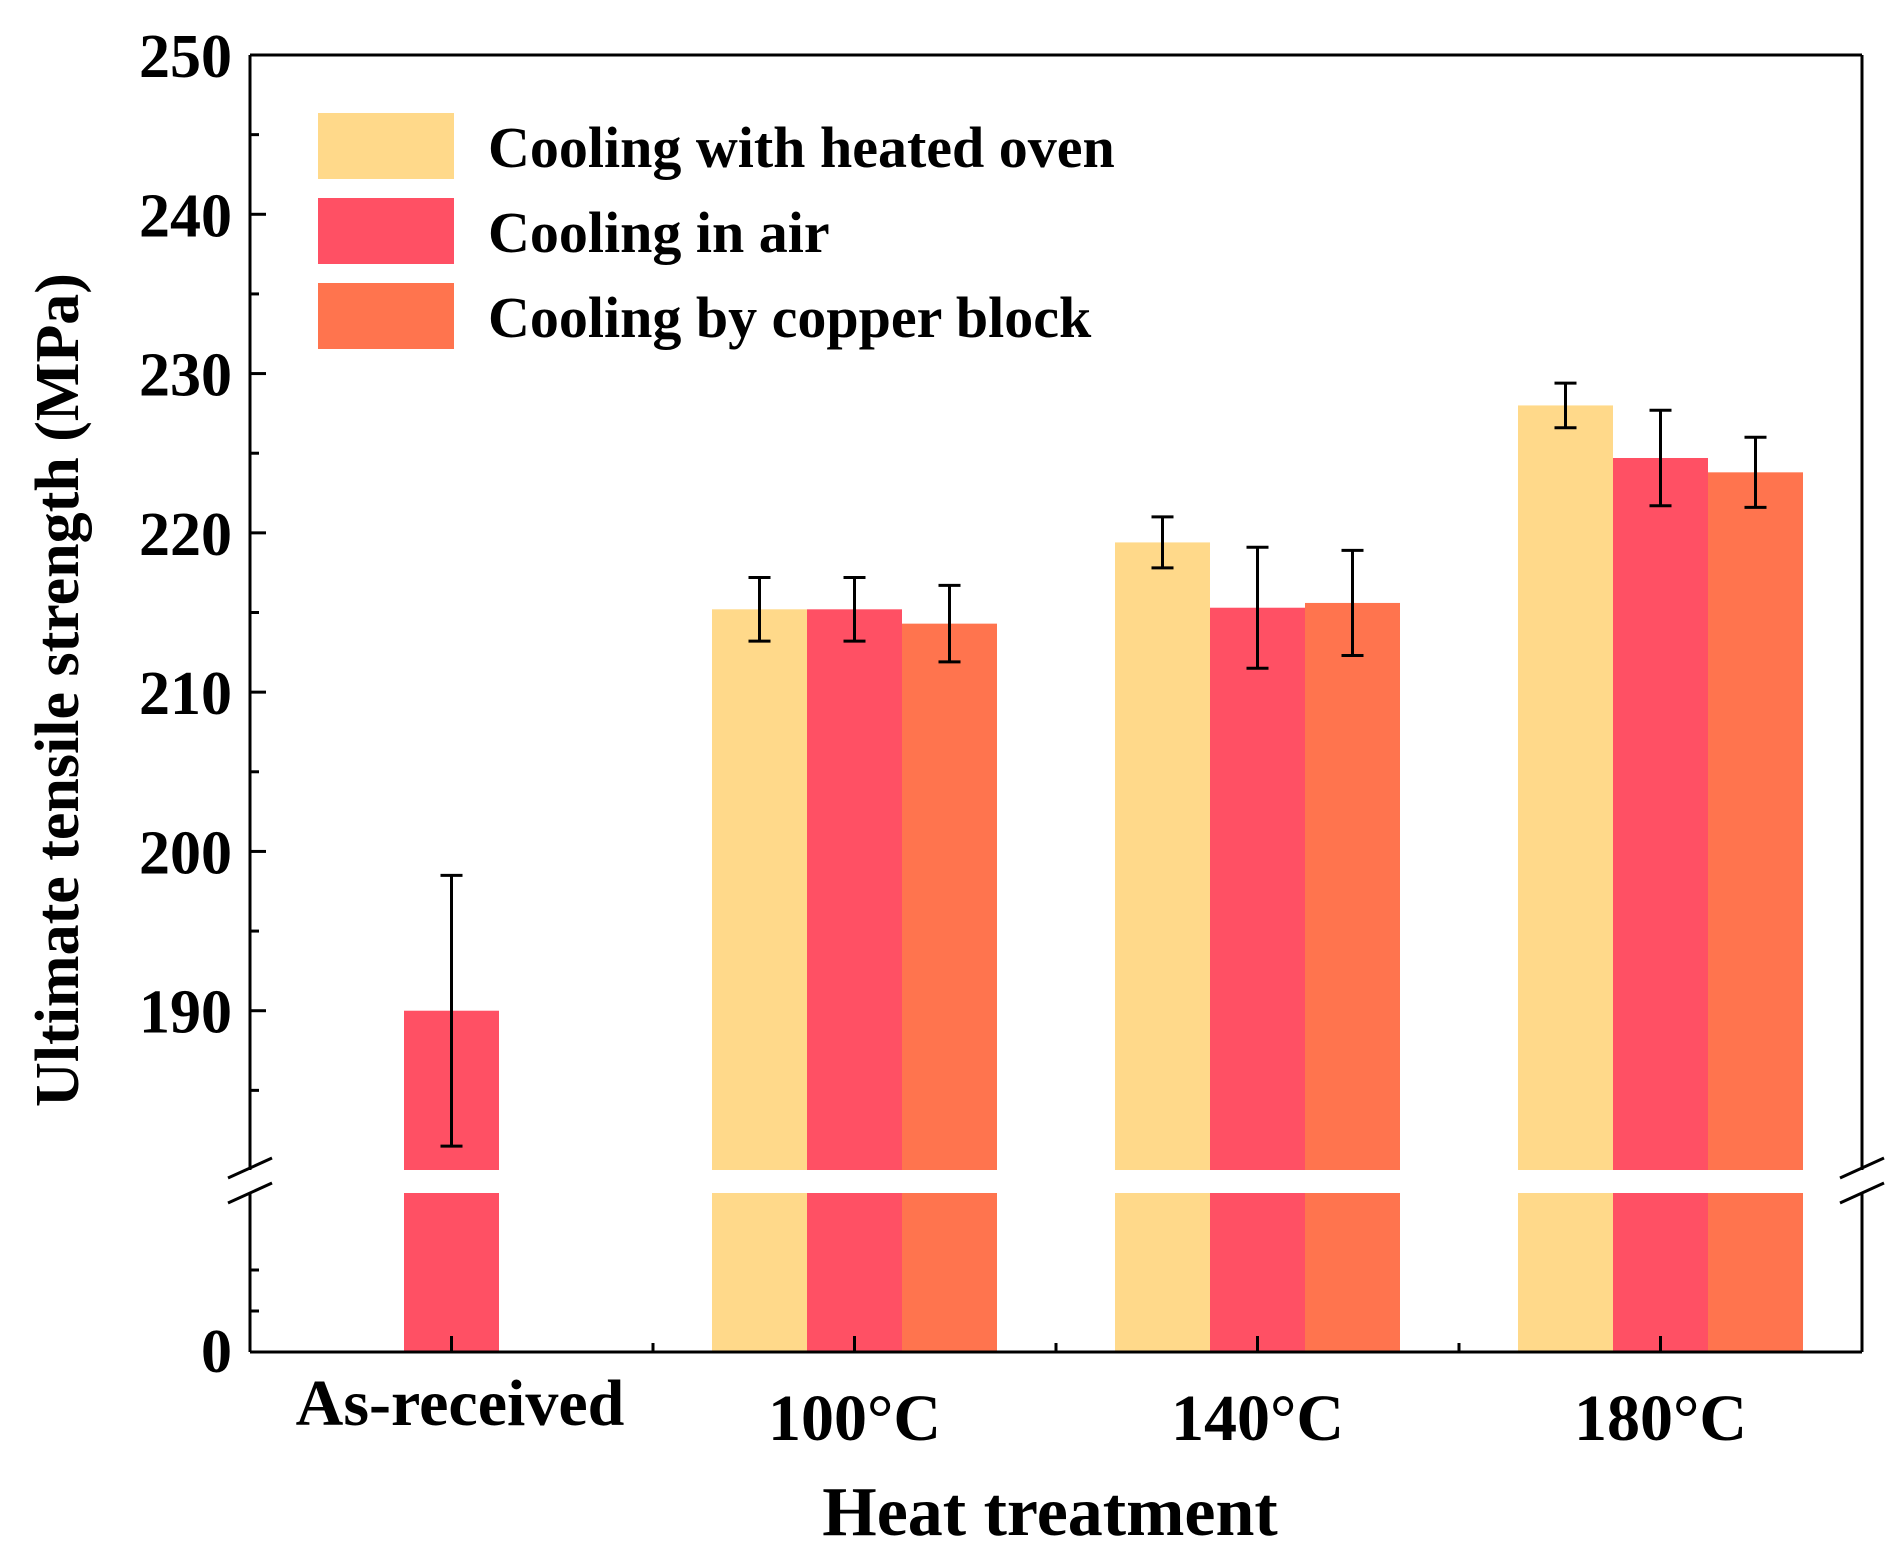  What do you see at coordinates (185, 57) in the screenshot?
I see `y-tick-label: 250` at bounding box center [185, 57].